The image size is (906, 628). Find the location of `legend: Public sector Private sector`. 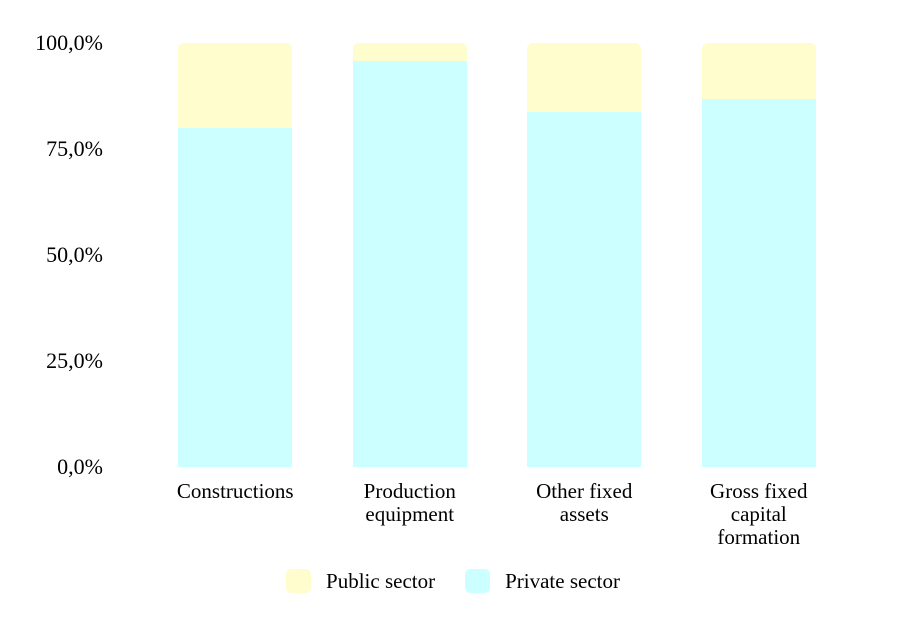

legend: Public sector Private sector is located at coordinates (453, 581).